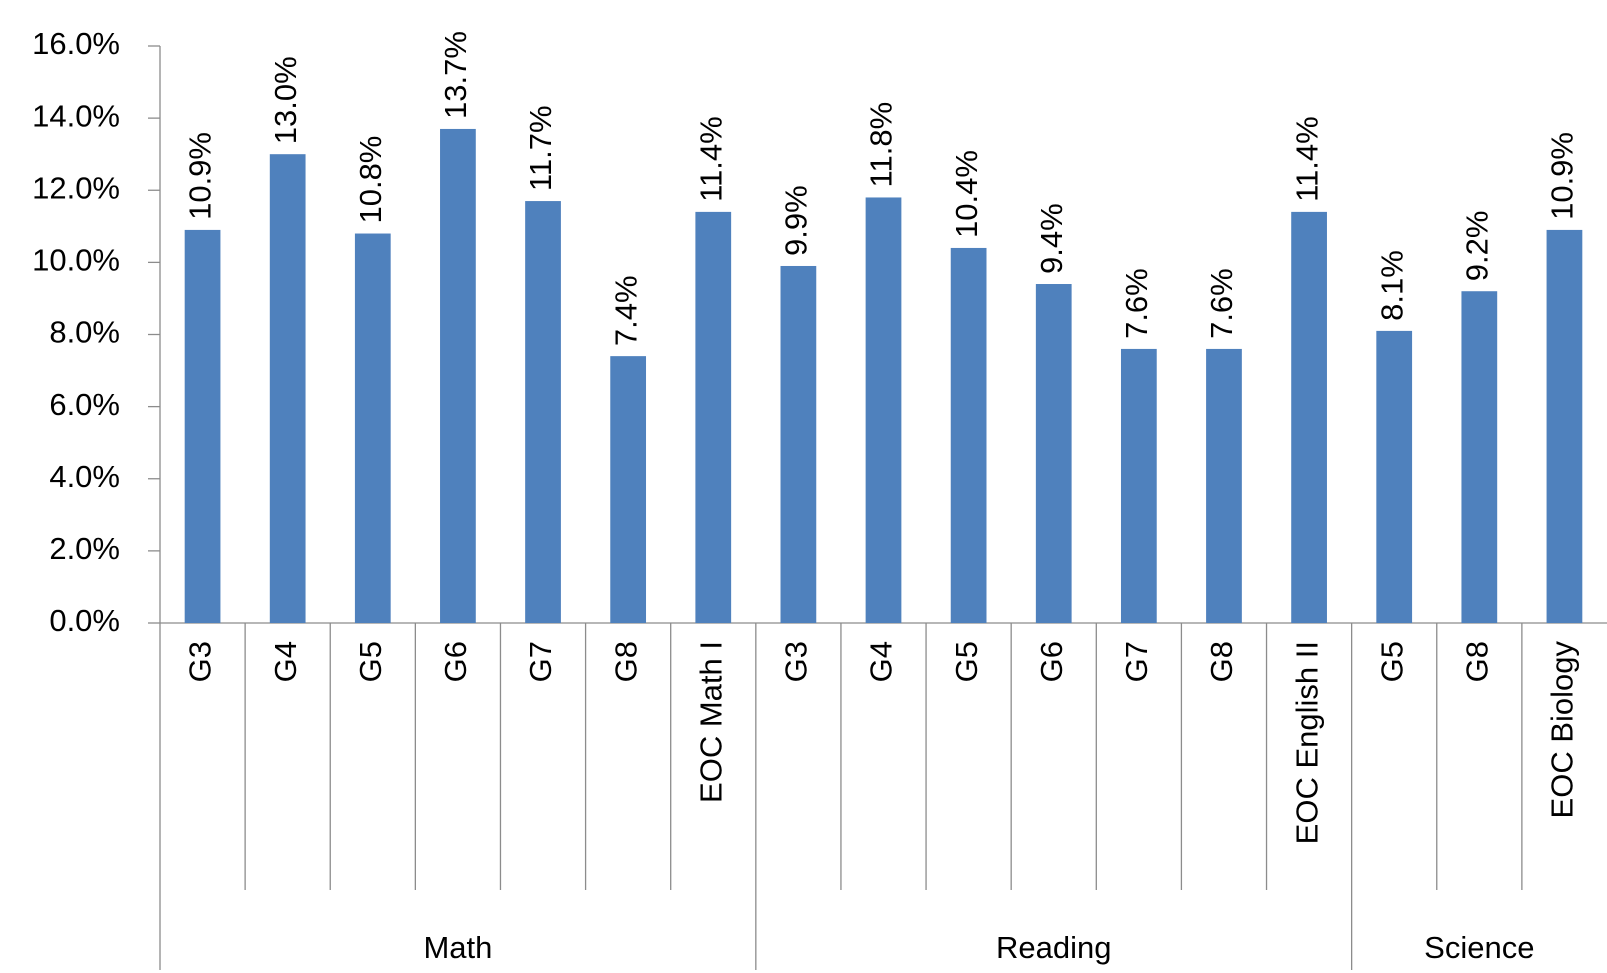 This screenshot has height=973, width=1607. I want to click on value-label: 9.9%, so click(796, 220).